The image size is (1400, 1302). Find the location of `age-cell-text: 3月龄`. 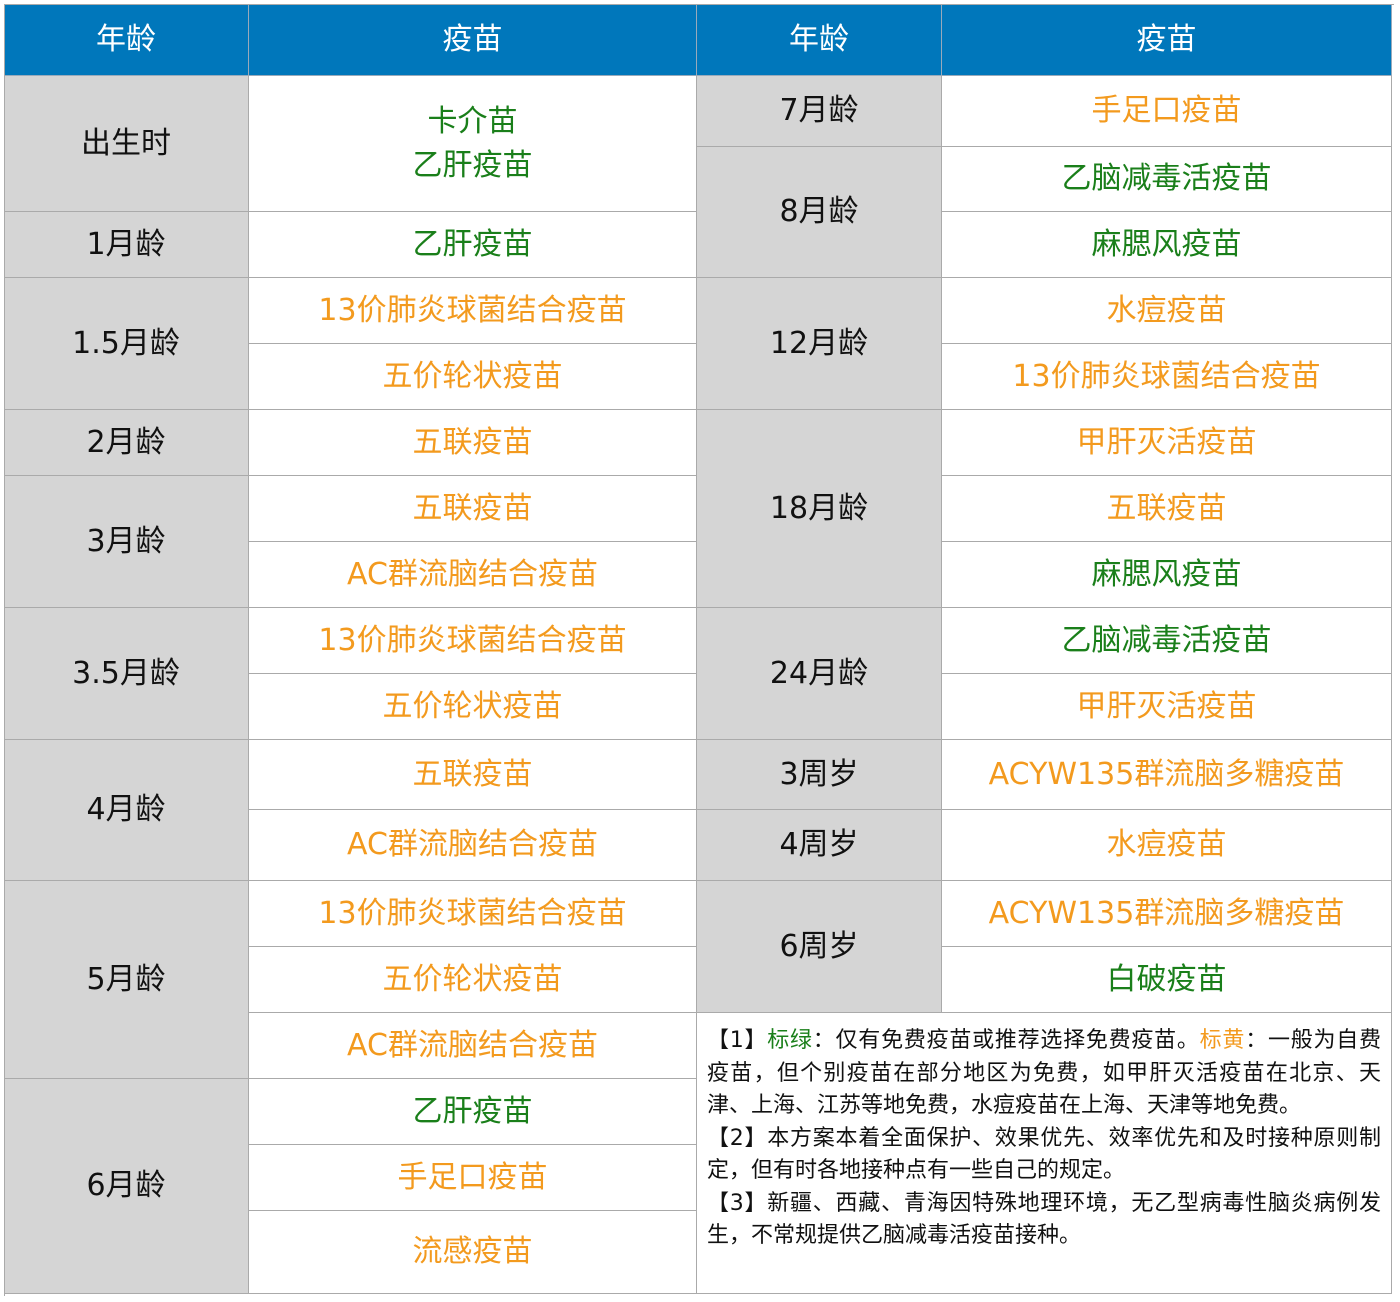

age-cell-text: 3月龄 is located at coordinates (126, 541).